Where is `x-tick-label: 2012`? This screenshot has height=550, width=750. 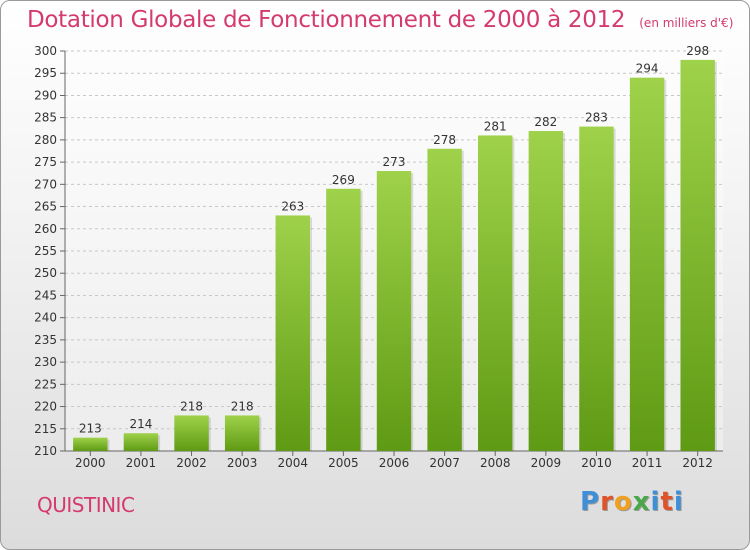
x-tick-label: 2012 is located at coordinates (697, 463).